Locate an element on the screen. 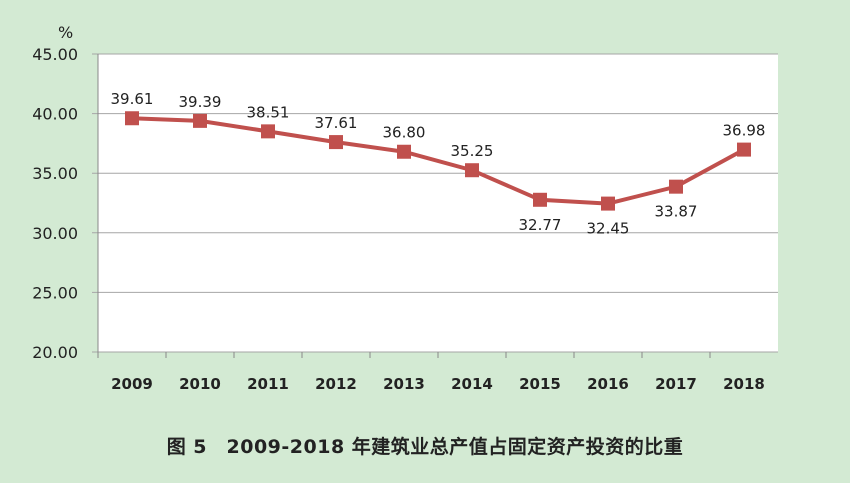  x-tick-label: 2015 is located at coordinates (540, 384).